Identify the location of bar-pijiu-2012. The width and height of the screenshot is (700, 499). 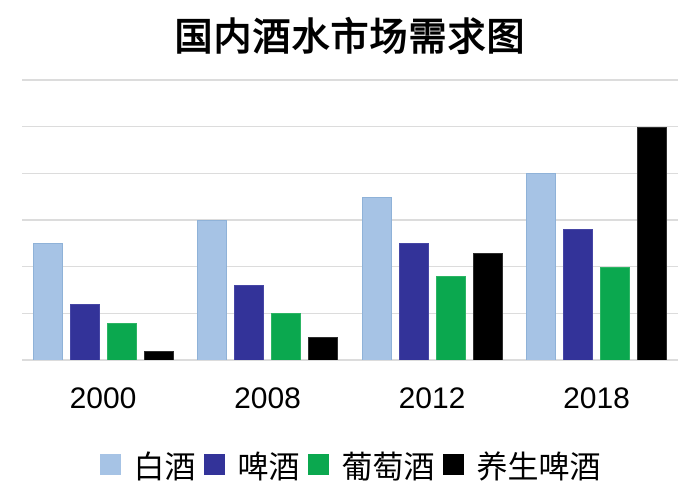
(413, 301).